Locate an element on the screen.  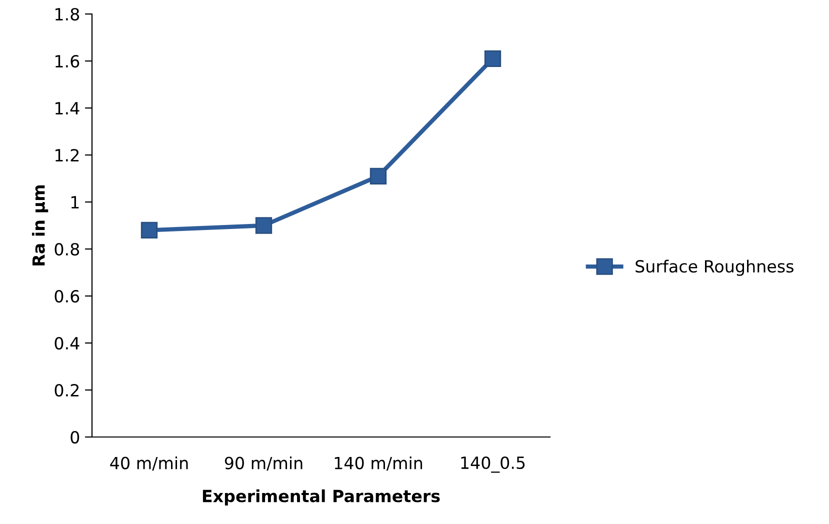
y-tick-label: 0.8 is located at coordinates (67, 249).